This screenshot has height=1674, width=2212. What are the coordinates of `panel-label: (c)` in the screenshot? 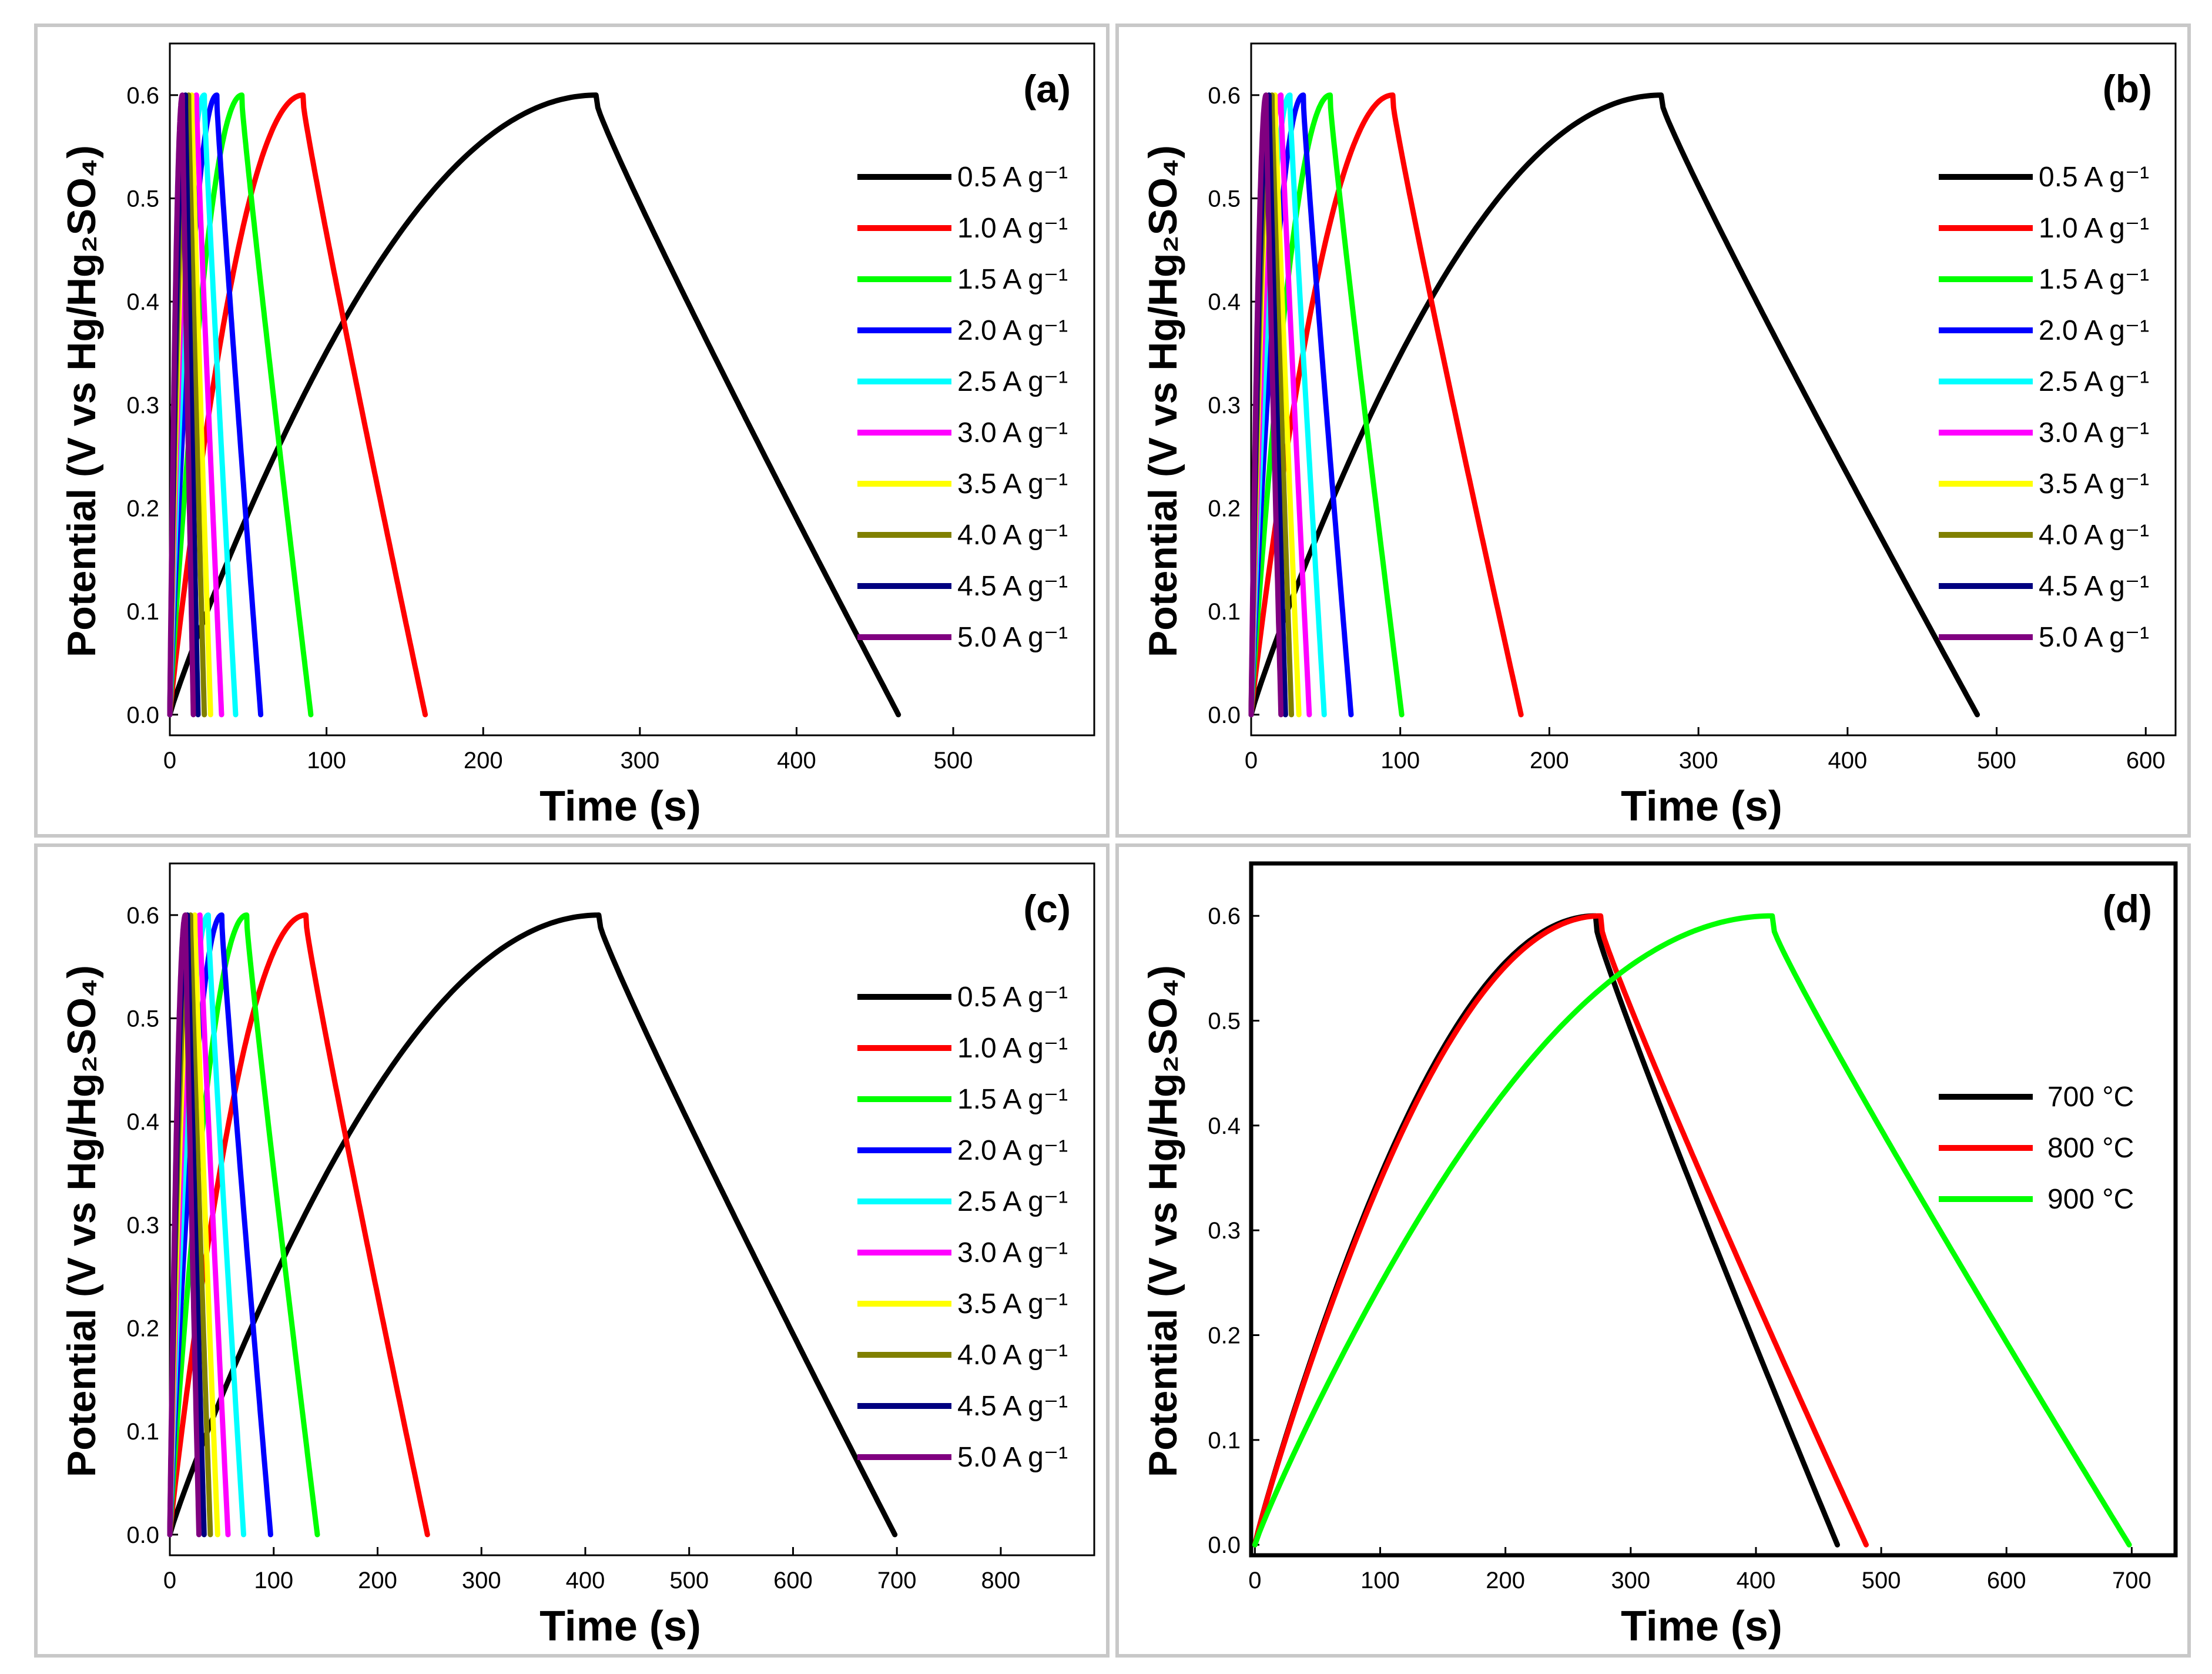 It's located at (1047, 908).